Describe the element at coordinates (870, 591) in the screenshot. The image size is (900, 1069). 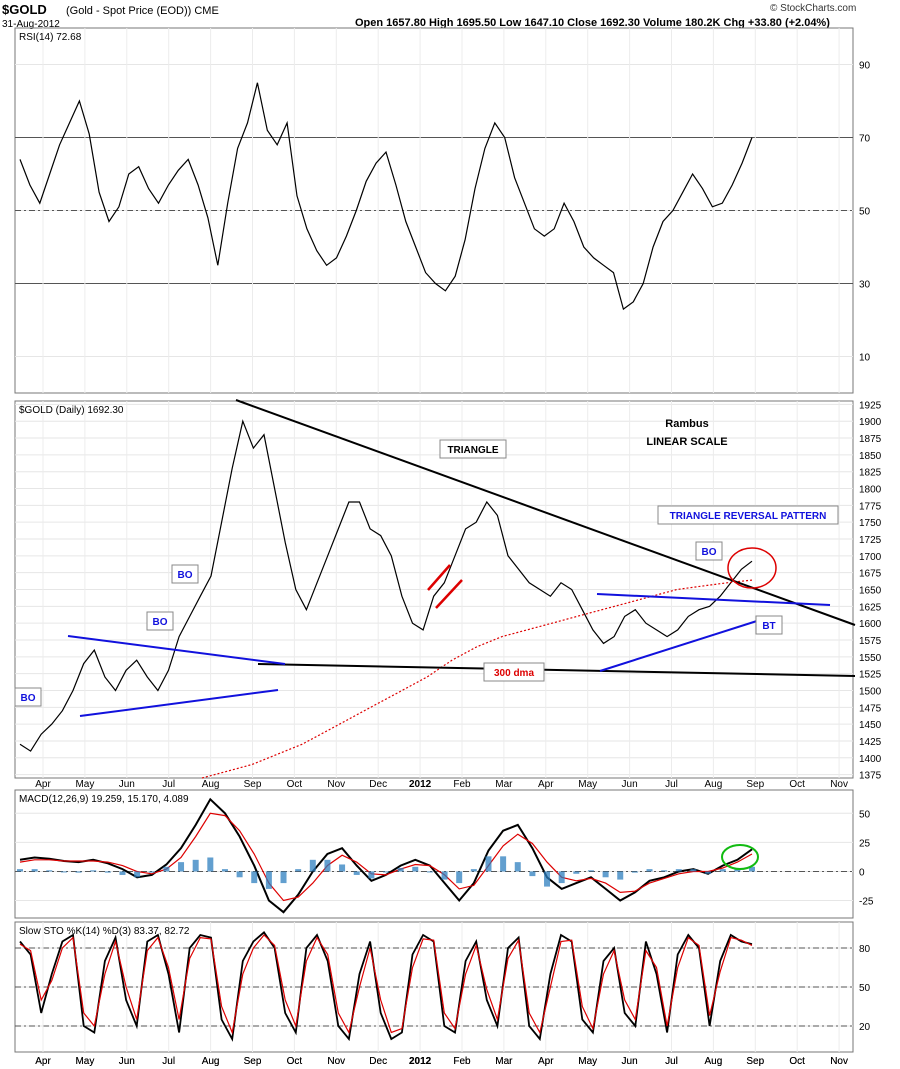
I see `y-tick-label: 1650` at that location.